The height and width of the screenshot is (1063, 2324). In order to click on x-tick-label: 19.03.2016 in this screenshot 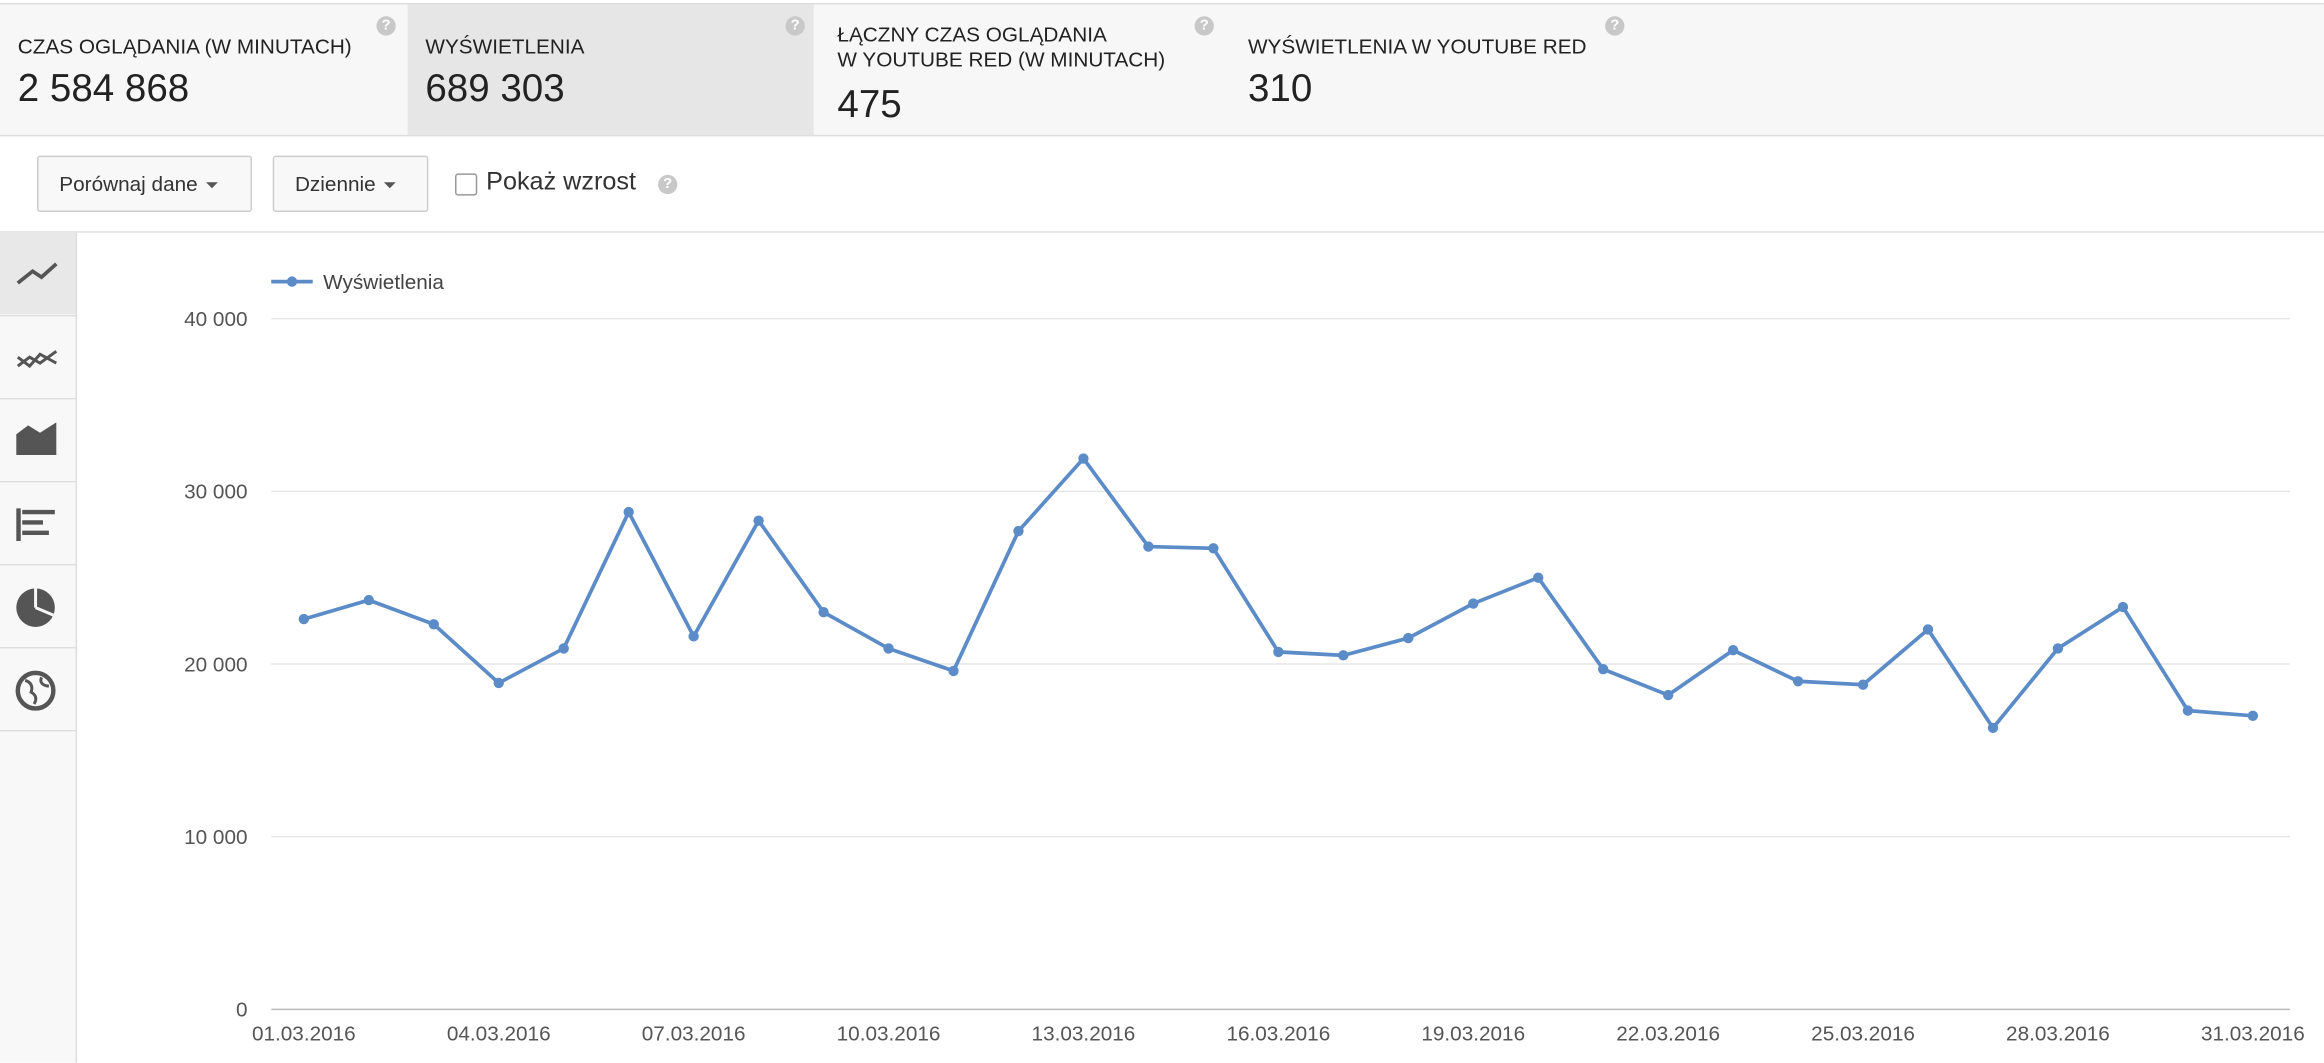, I will do `click(1473, 1033)`.